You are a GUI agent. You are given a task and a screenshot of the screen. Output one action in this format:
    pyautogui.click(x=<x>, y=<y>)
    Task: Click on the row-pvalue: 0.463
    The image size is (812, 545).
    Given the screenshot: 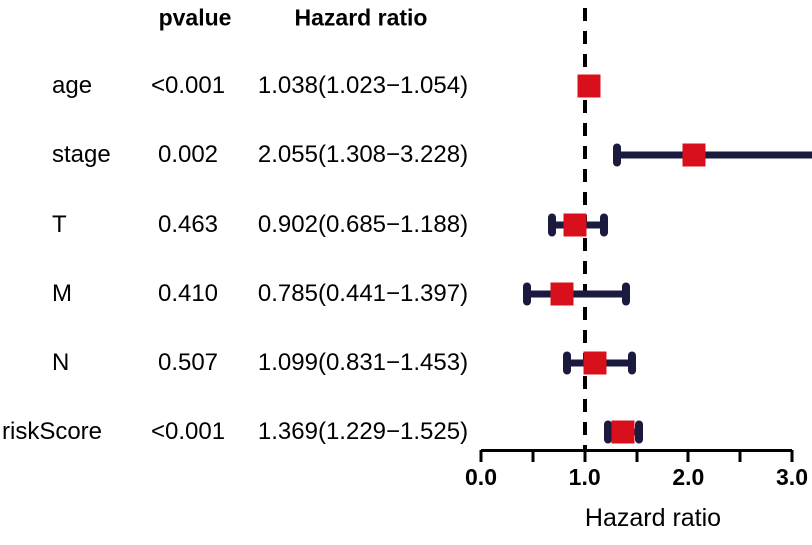 What is the action you would take?
    pyautogui.click(x=188, y=224)
    